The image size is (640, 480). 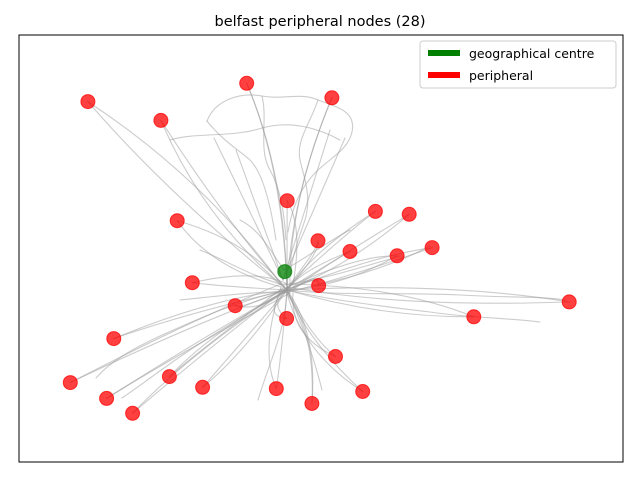 I want to click on chart-title: belfast peripheral nodes (28), so click(x=319, y=22).